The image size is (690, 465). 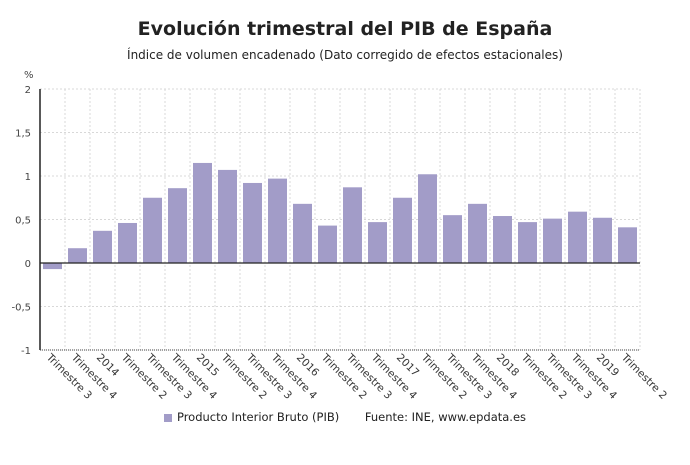 What do you see at coordinates (23, 134) in the screenshot?
I see `y-tick-label: 1,5` at bounding box center [23, 134].